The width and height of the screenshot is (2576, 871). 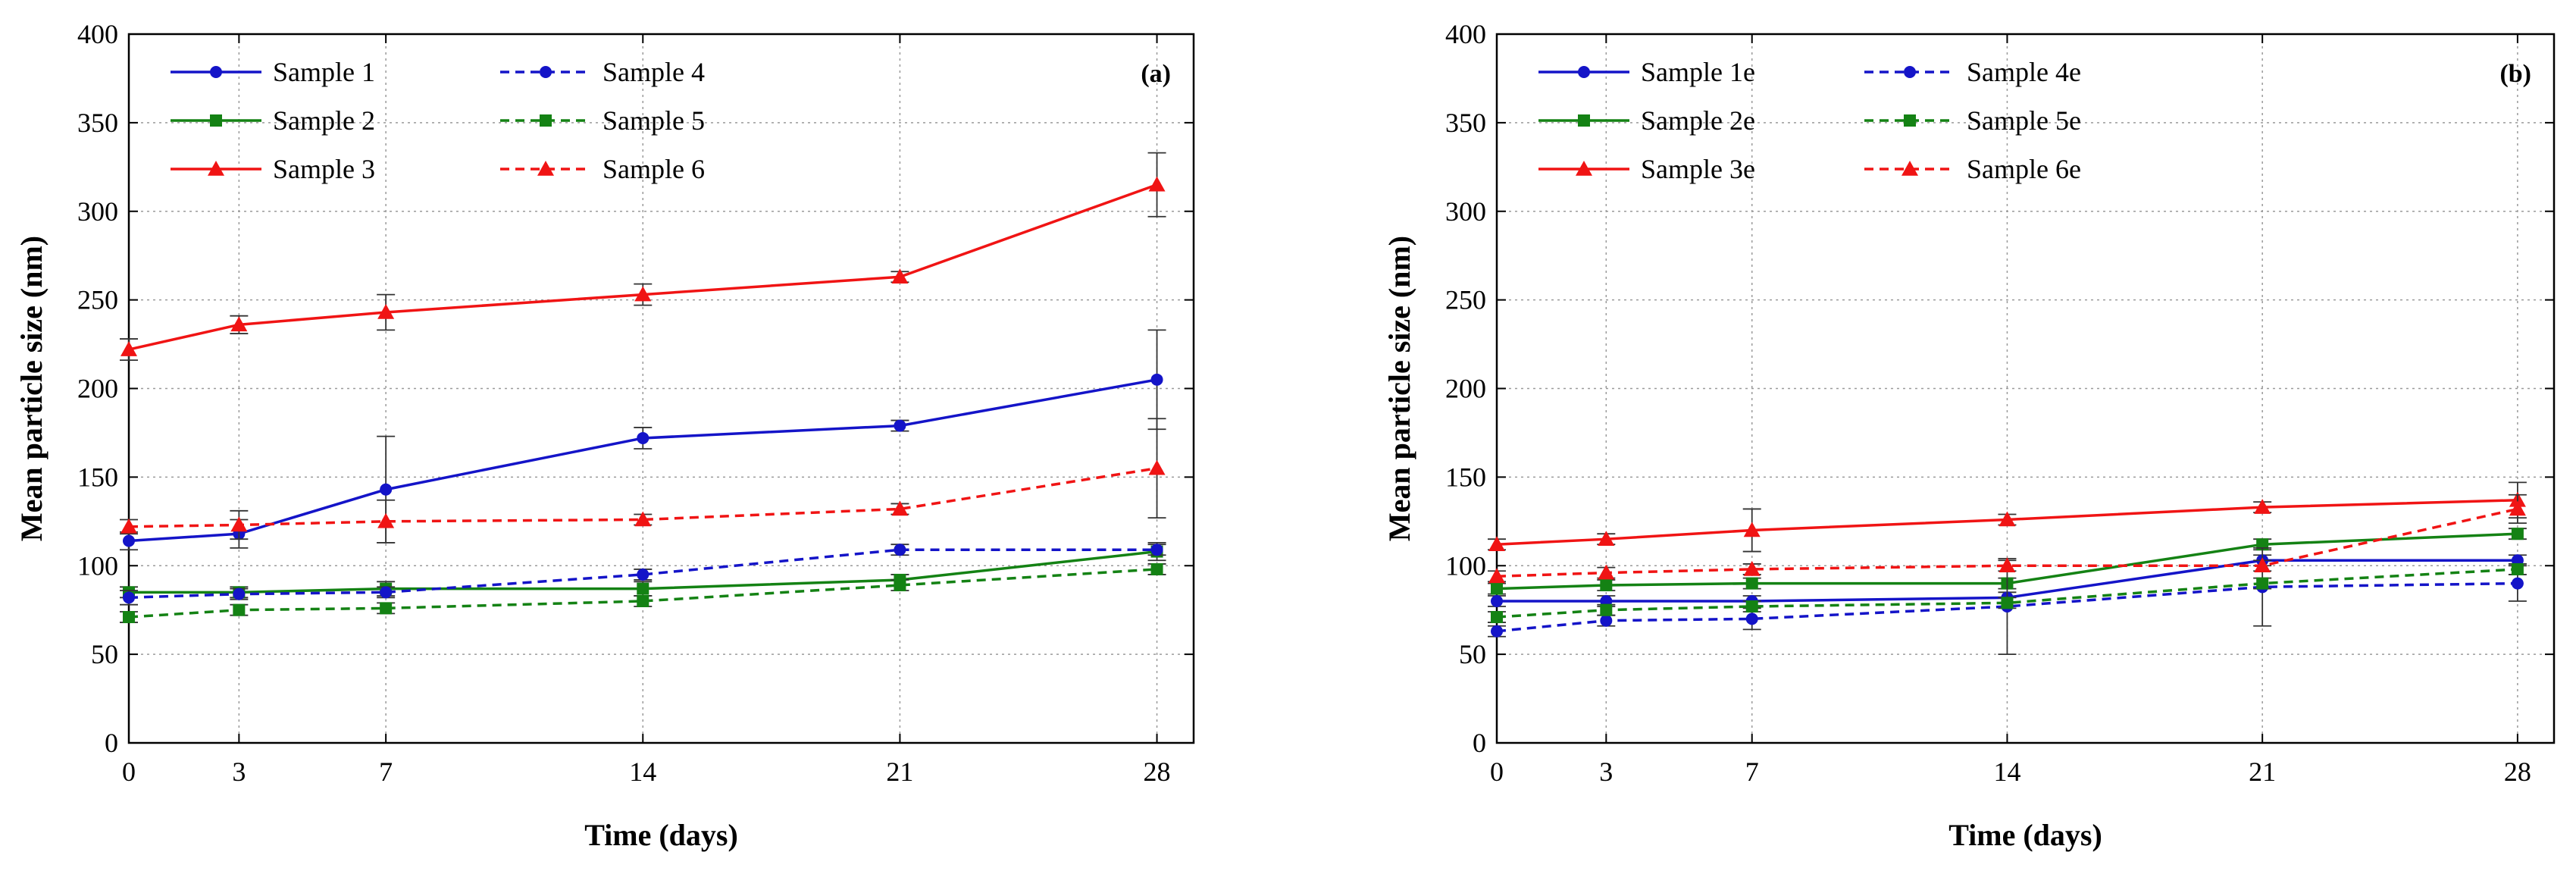 I want to click on panel-label: (a), so click(x=1156, y=74).